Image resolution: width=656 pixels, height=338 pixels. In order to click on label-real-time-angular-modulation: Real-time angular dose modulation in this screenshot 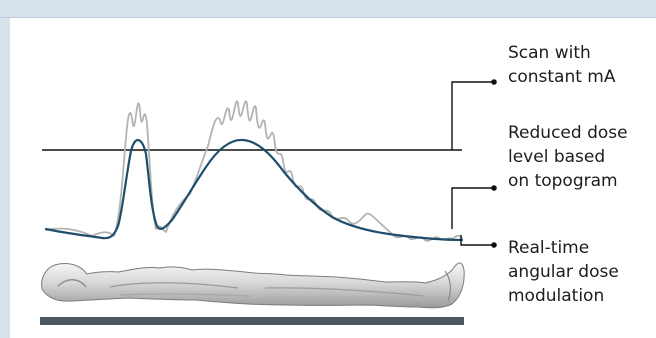, I will do `click(563, 272)`.